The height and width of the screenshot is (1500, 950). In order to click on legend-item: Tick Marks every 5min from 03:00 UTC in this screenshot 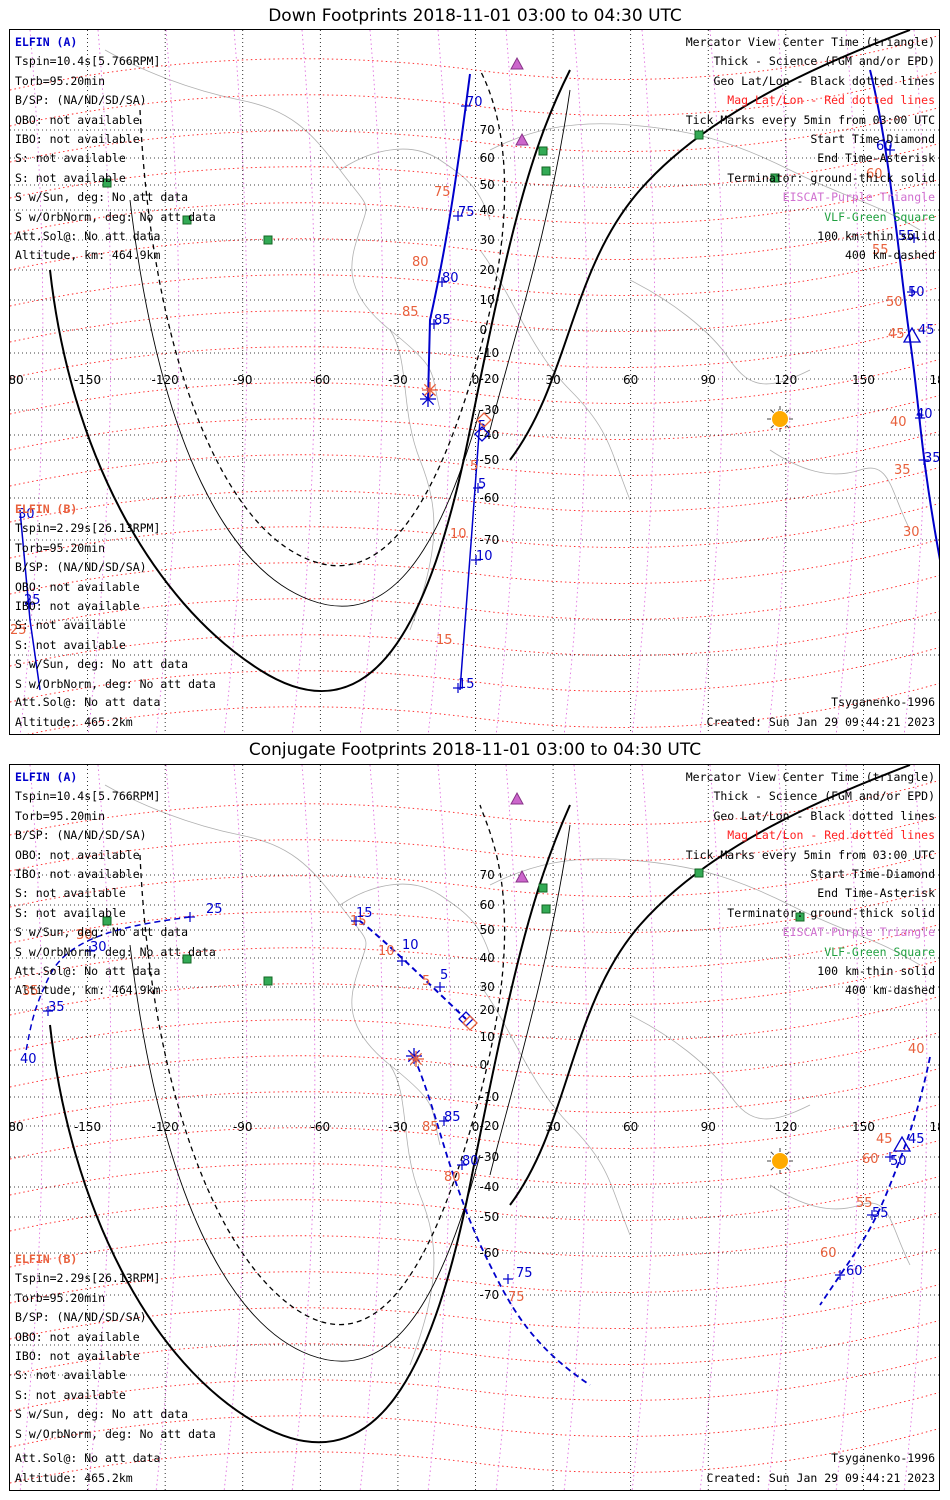, I will do `click(810, 854)`.